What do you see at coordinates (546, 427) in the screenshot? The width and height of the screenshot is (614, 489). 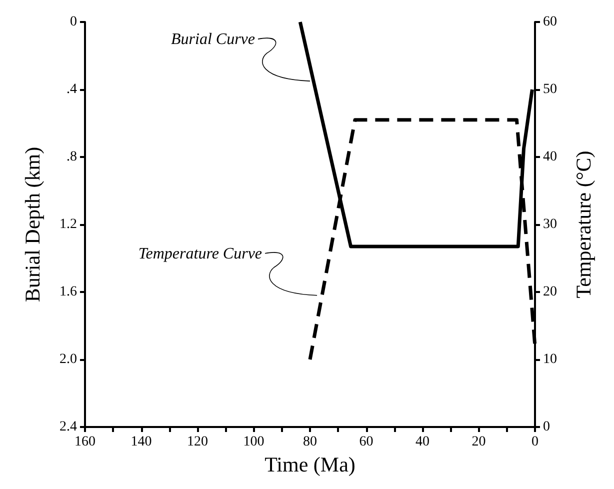 I see `y2-tick-label: 0` at bounding box center [546, 427].